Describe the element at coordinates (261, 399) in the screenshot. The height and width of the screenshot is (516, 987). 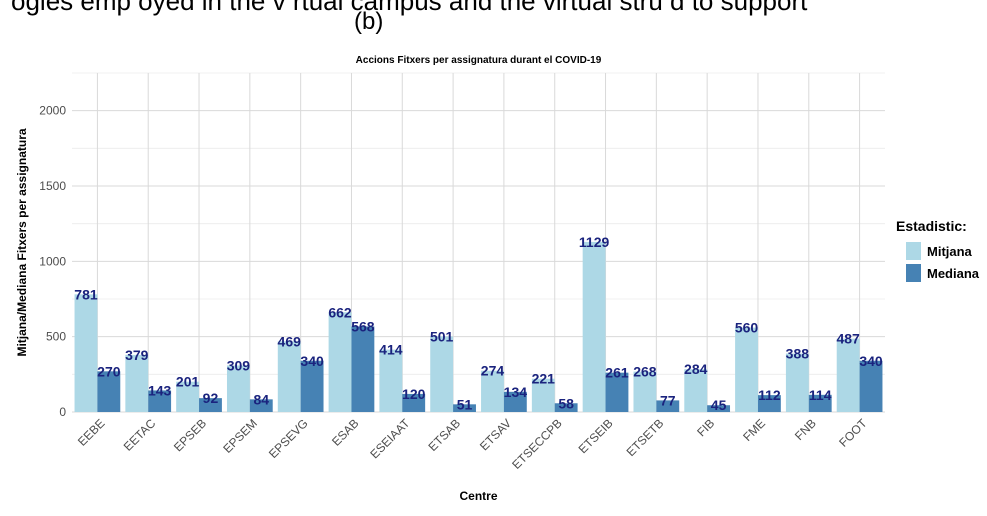
I see `data-label-mediana: 84` at that location.